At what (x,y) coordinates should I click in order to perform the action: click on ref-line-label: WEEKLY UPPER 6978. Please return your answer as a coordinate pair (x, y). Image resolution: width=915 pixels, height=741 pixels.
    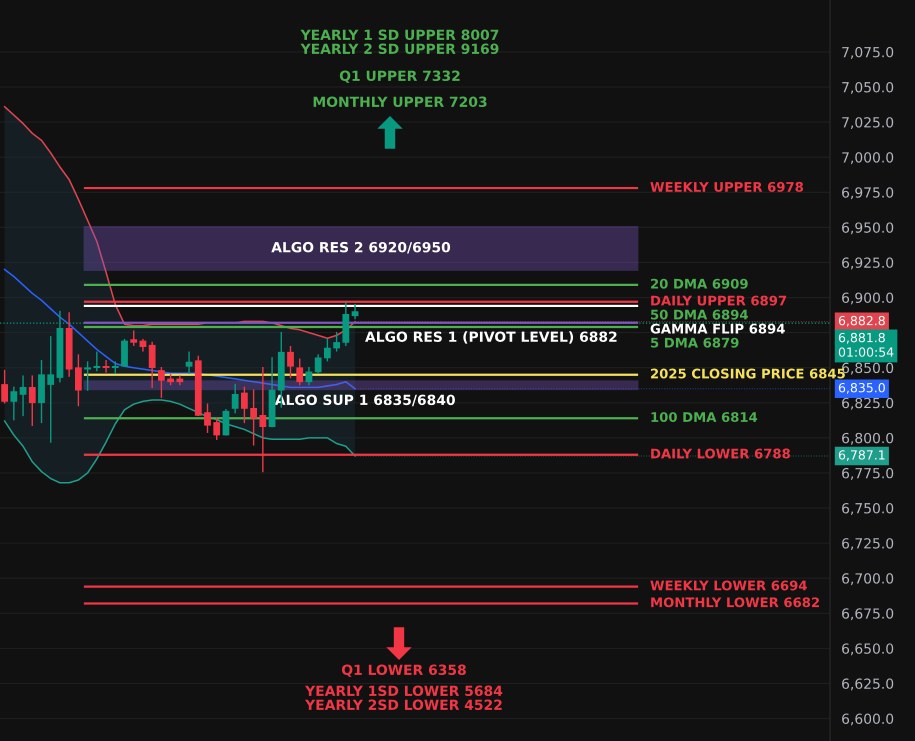
    Looking at the image, I should click on (727, 187).